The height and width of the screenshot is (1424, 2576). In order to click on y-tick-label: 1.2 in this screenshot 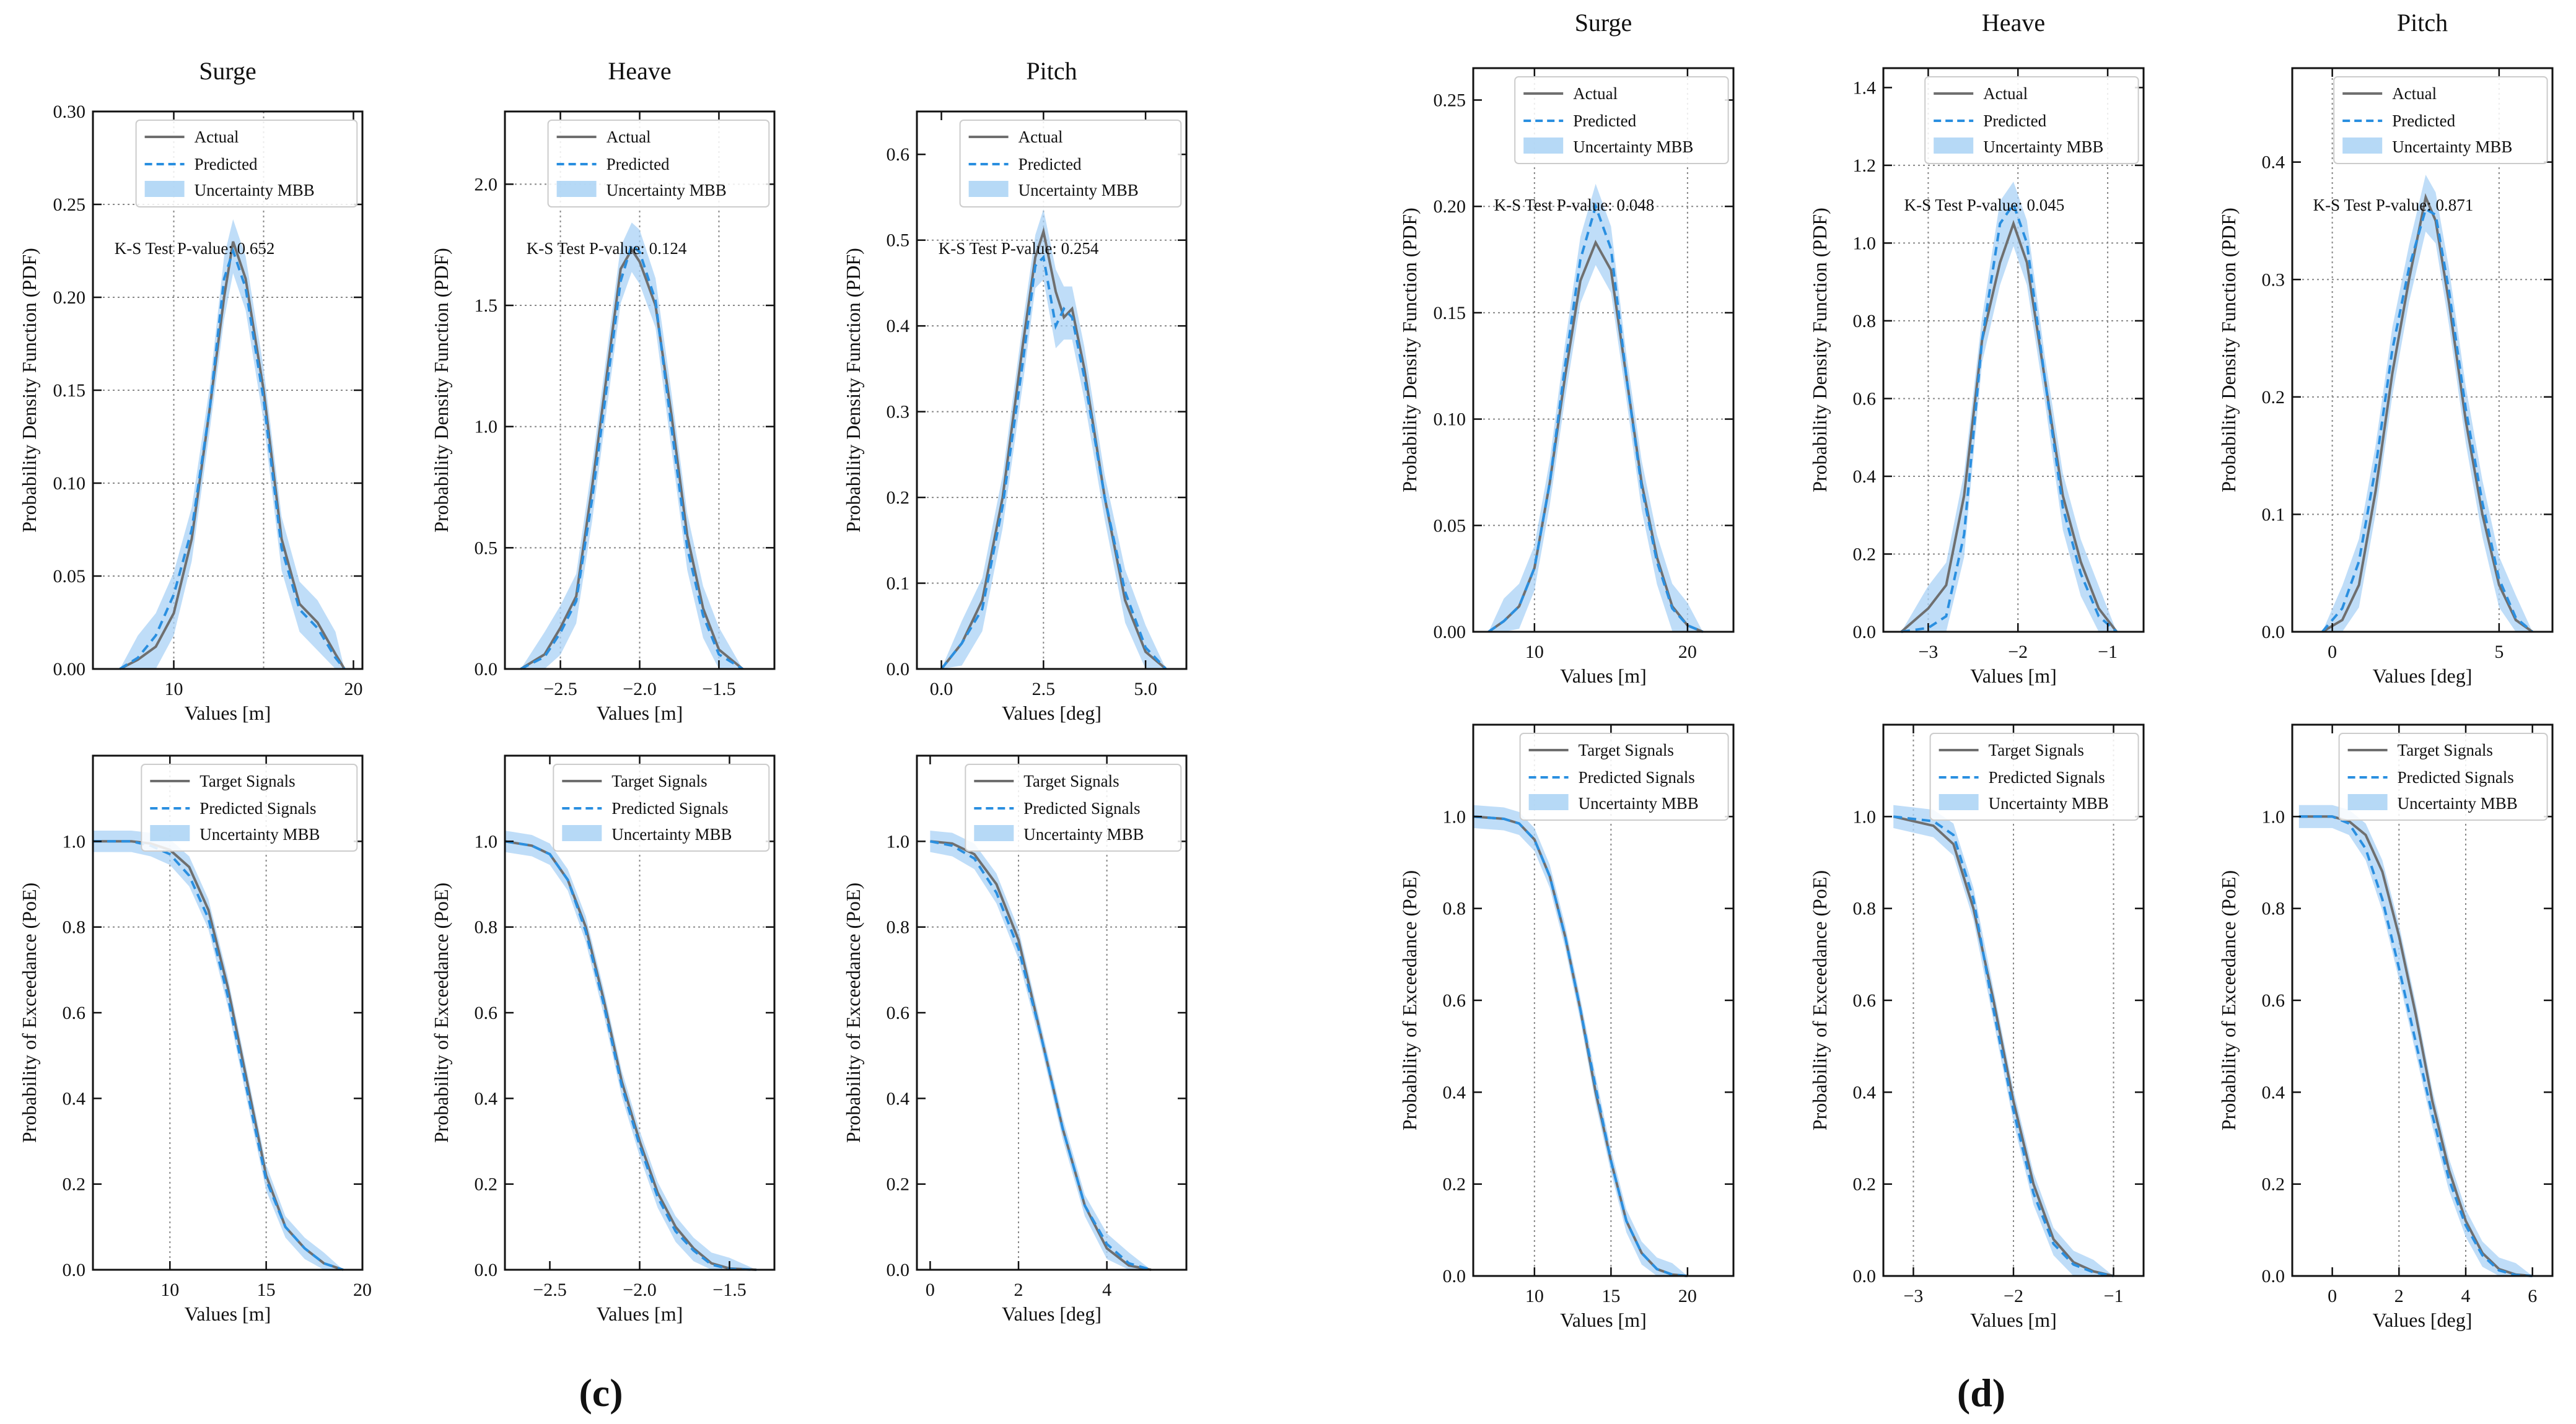, I will do `click(1865, 165)`.